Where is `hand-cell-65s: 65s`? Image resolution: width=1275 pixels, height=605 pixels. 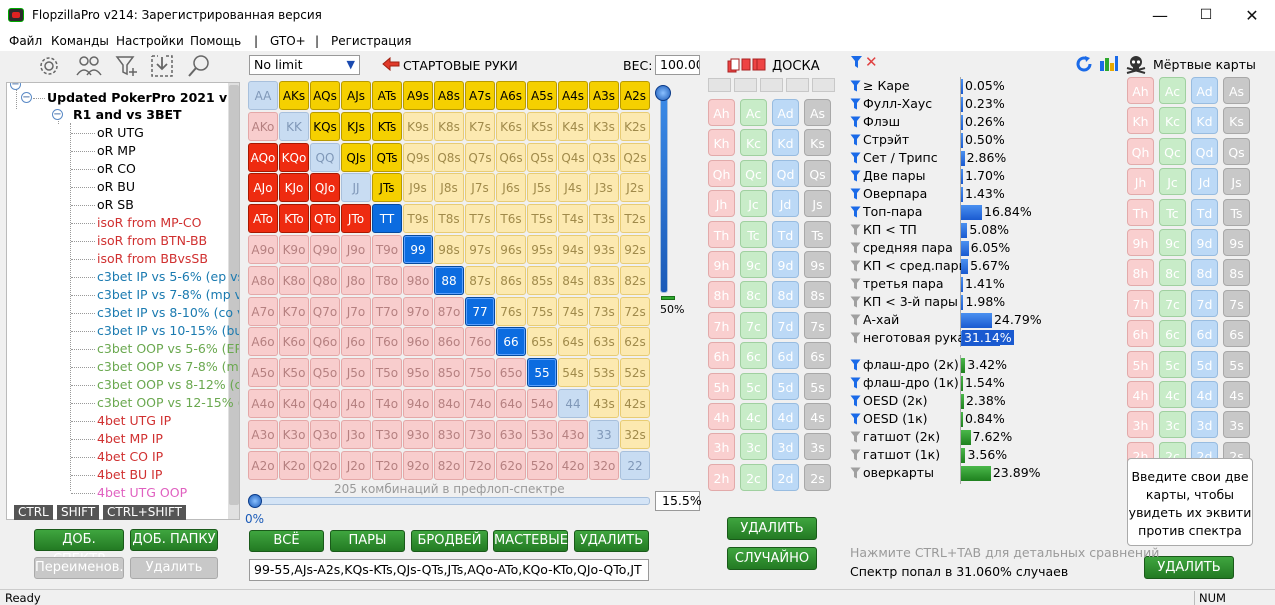
hand-cell-65s: 65s is located at coordinates (542, 342).